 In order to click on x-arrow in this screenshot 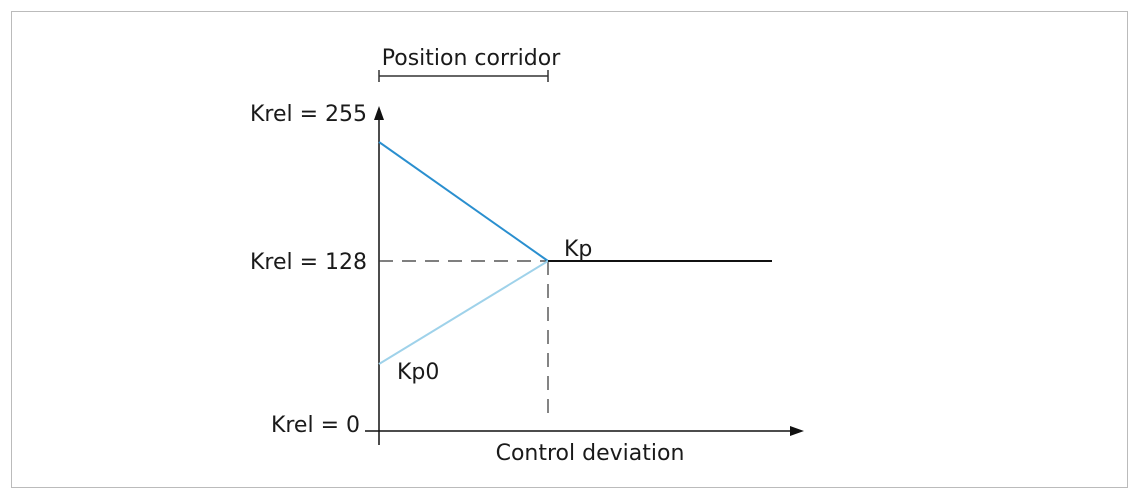, I will do `click(797, 431)`.